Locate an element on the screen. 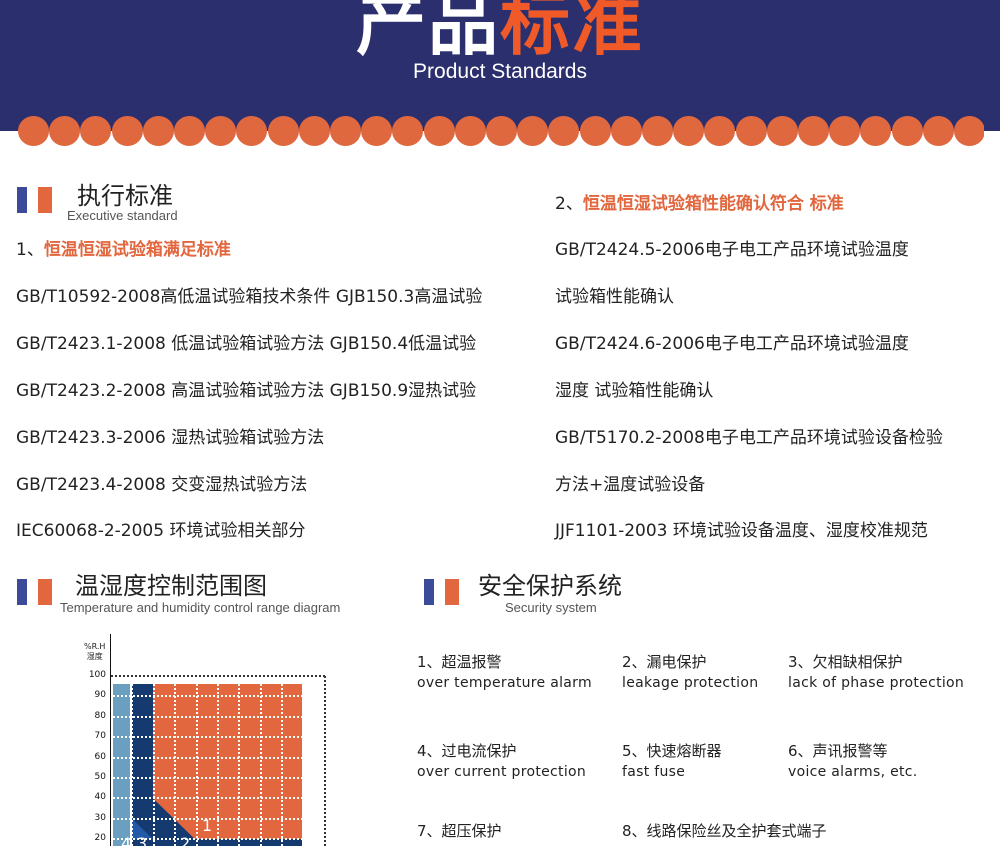 The width and height of the screenshot is (1000, 846). standard-item: GB/T5170.2-2008电子电工产品环境试验设备检验 is located at coordinates (749, 438).